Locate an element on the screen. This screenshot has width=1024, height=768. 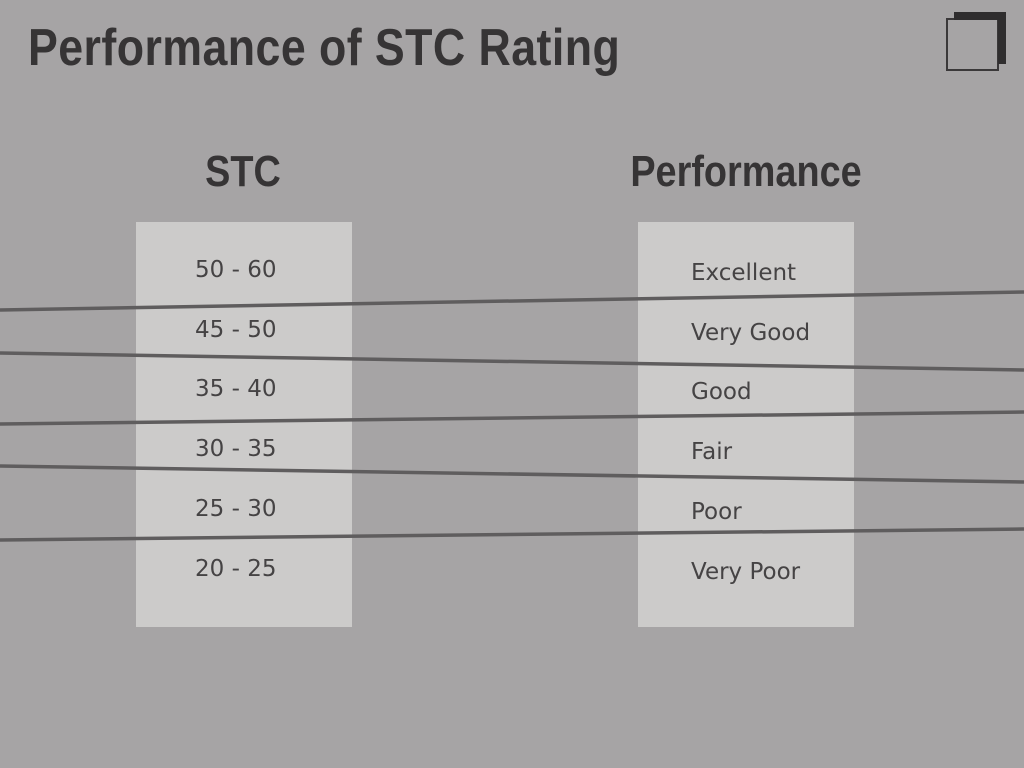
performance-column-header: Performance is located at coordinates (746, 171).